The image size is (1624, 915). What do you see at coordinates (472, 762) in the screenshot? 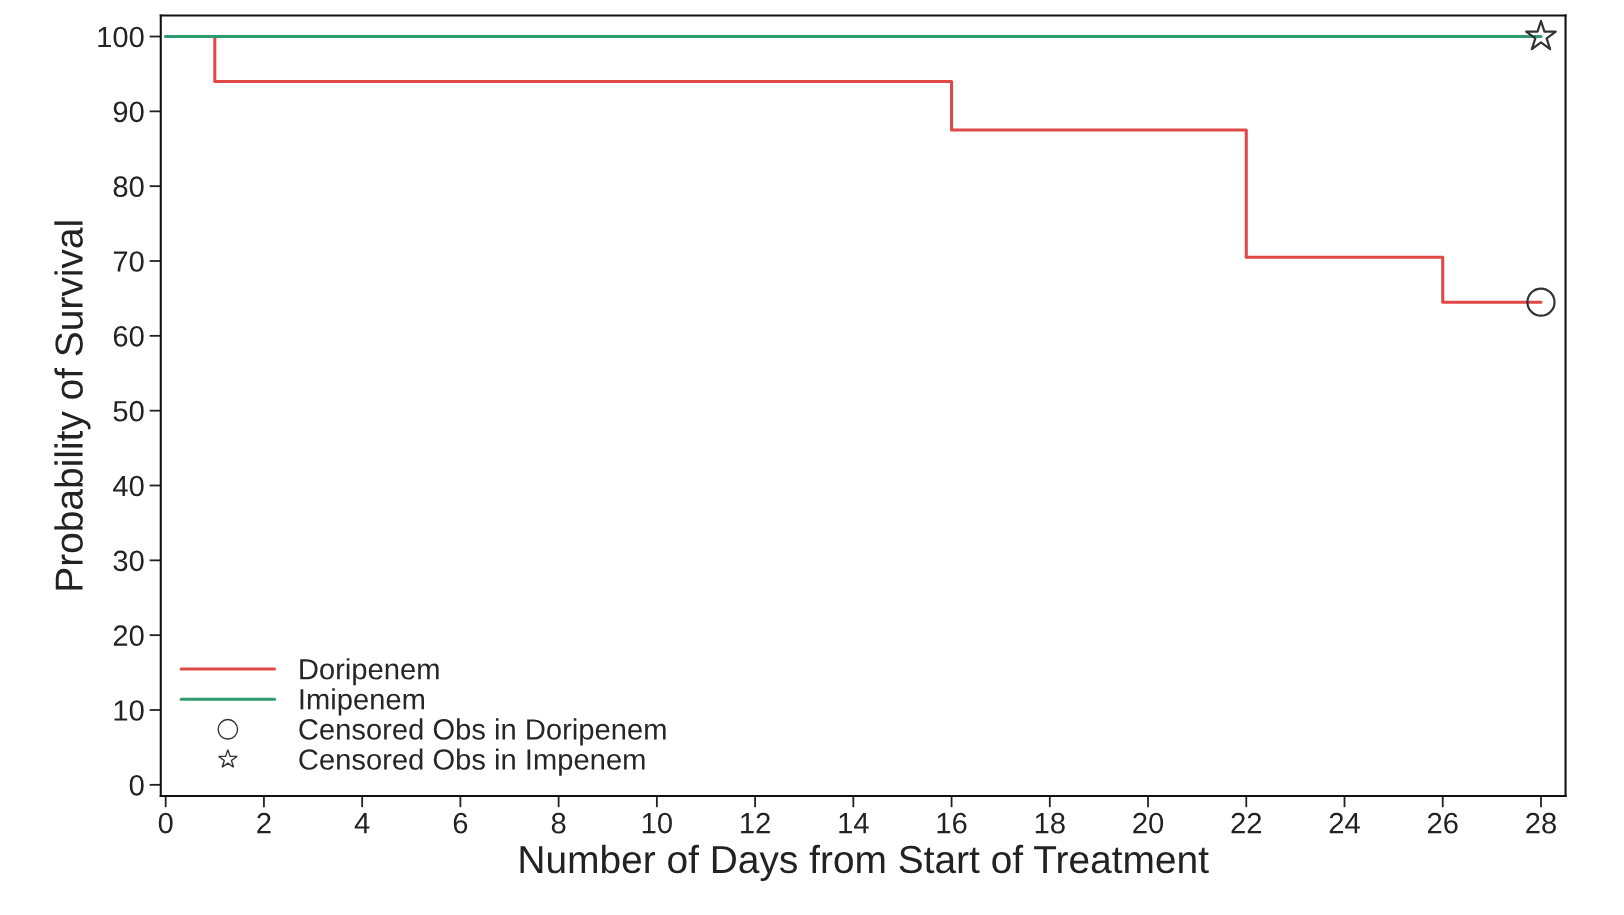
I see `legend-label: Censored Obs in Impenem` at bounding box center [472, 762].